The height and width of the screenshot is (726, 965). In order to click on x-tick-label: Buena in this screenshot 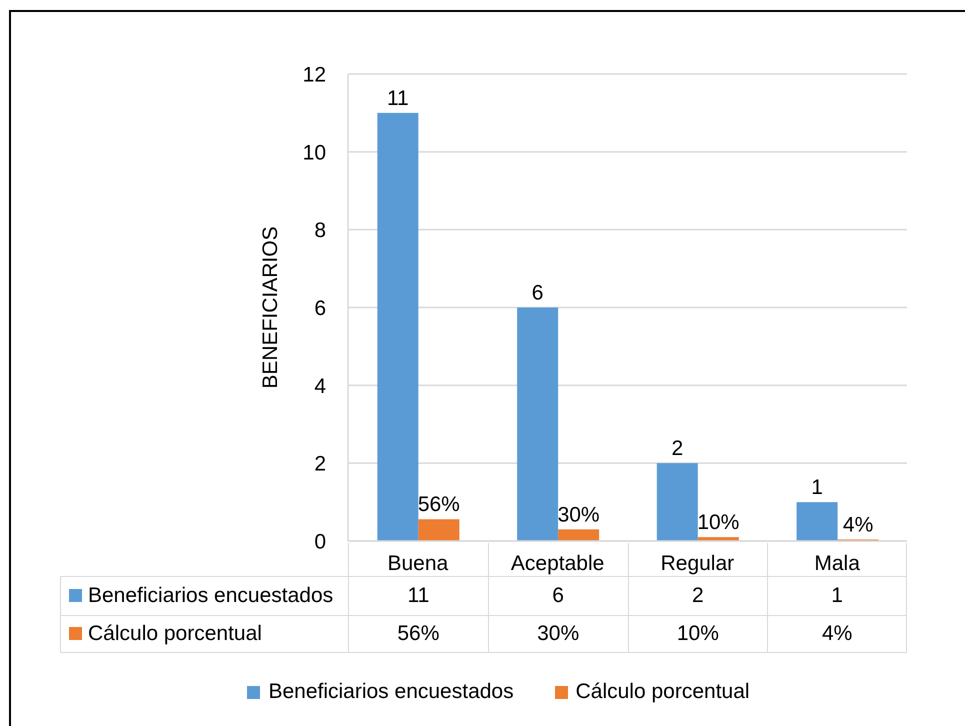, I will do `click(418, 563)`.